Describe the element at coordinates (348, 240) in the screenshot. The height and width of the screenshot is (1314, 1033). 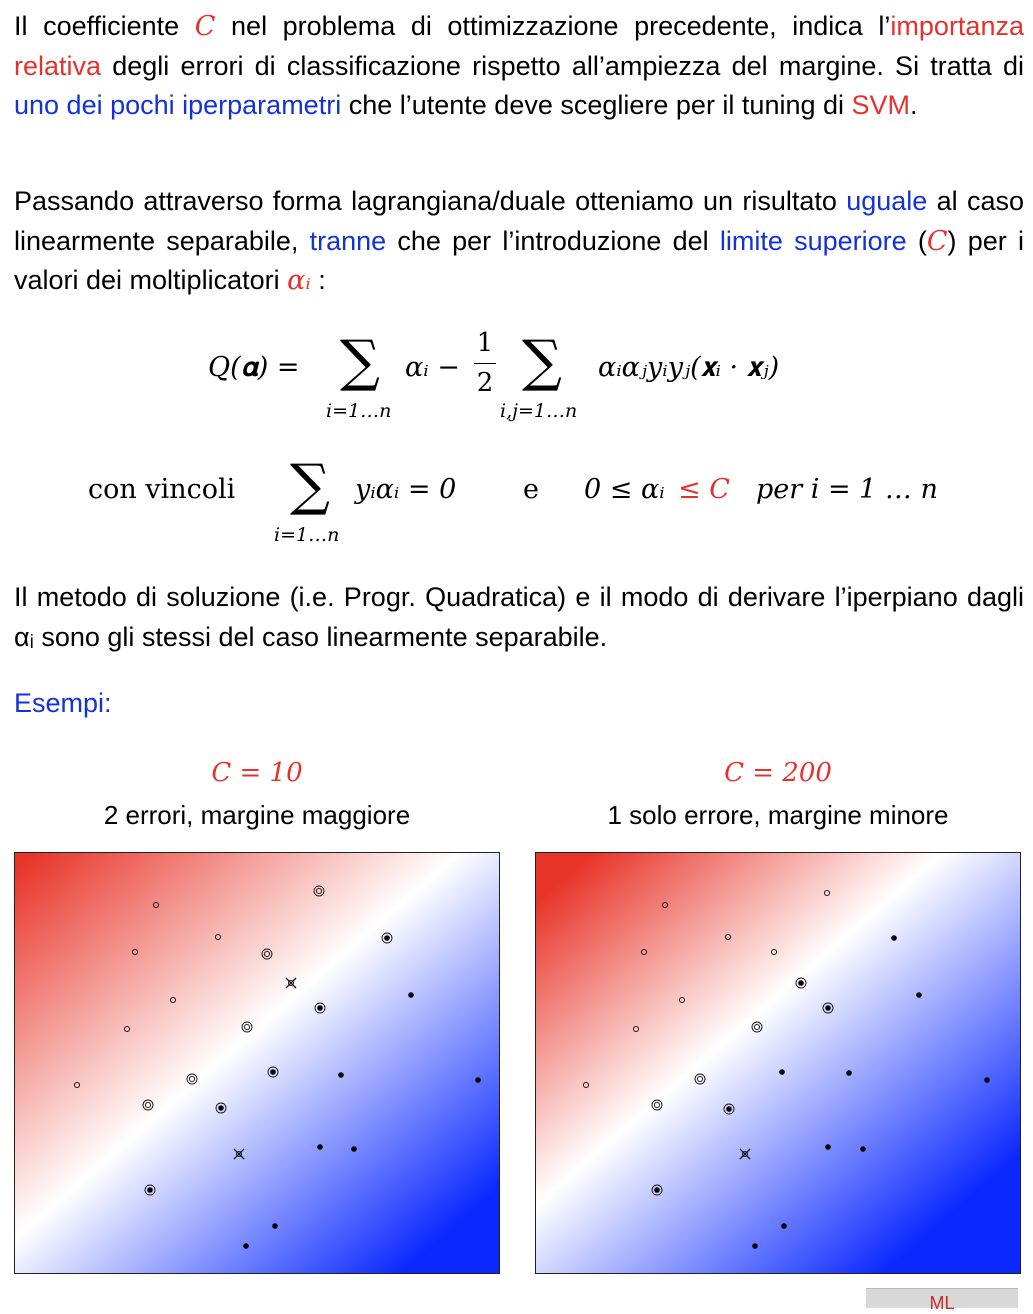
I see `highlight-tranne: tranne` at that location.